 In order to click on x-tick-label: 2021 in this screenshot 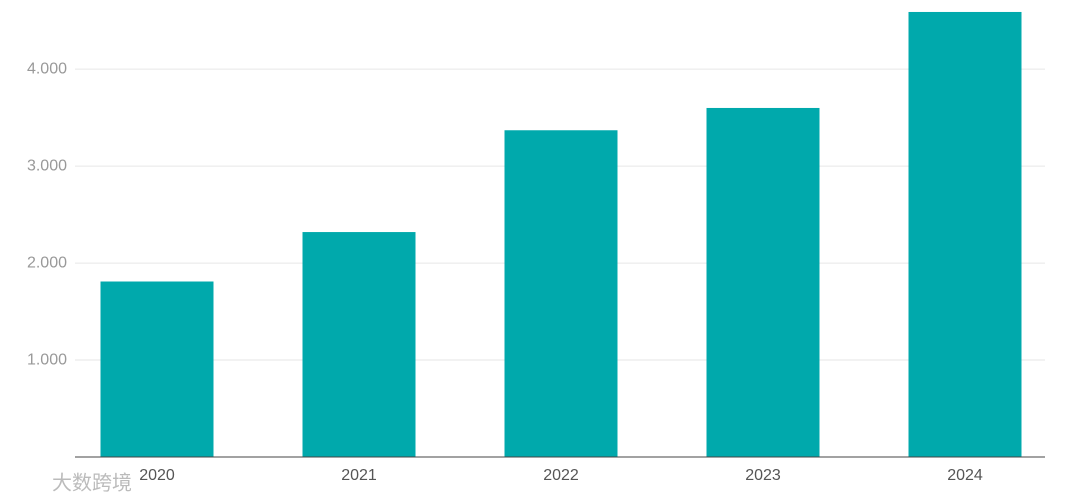, I will do `click(359, 475)`.